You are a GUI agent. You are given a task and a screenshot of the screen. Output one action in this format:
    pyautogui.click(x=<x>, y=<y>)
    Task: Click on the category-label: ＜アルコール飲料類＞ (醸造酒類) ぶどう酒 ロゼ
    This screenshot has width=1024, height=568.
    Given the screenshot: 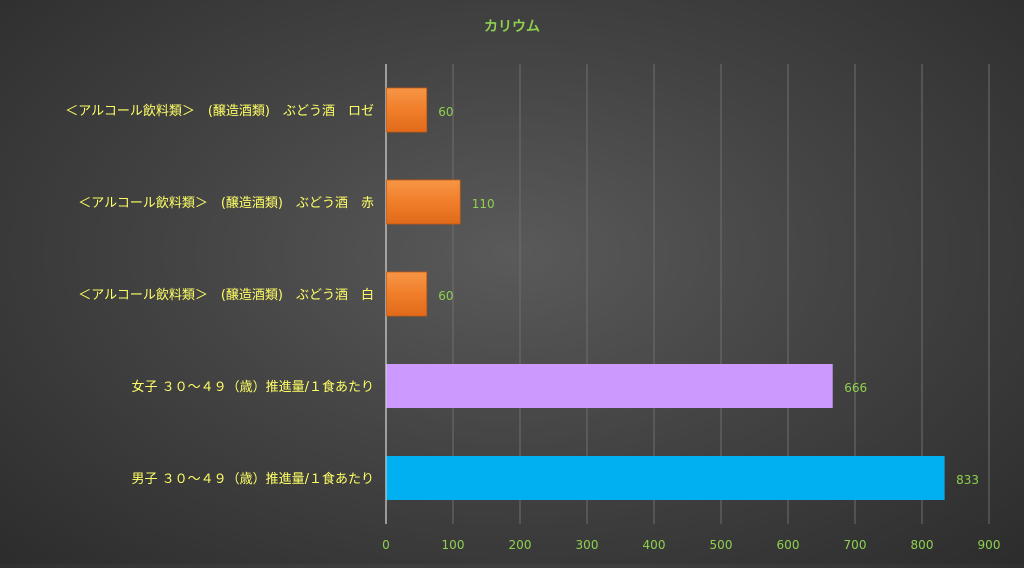 What is the action you would take?
    pyautogui.click(x=219, y=111)
    